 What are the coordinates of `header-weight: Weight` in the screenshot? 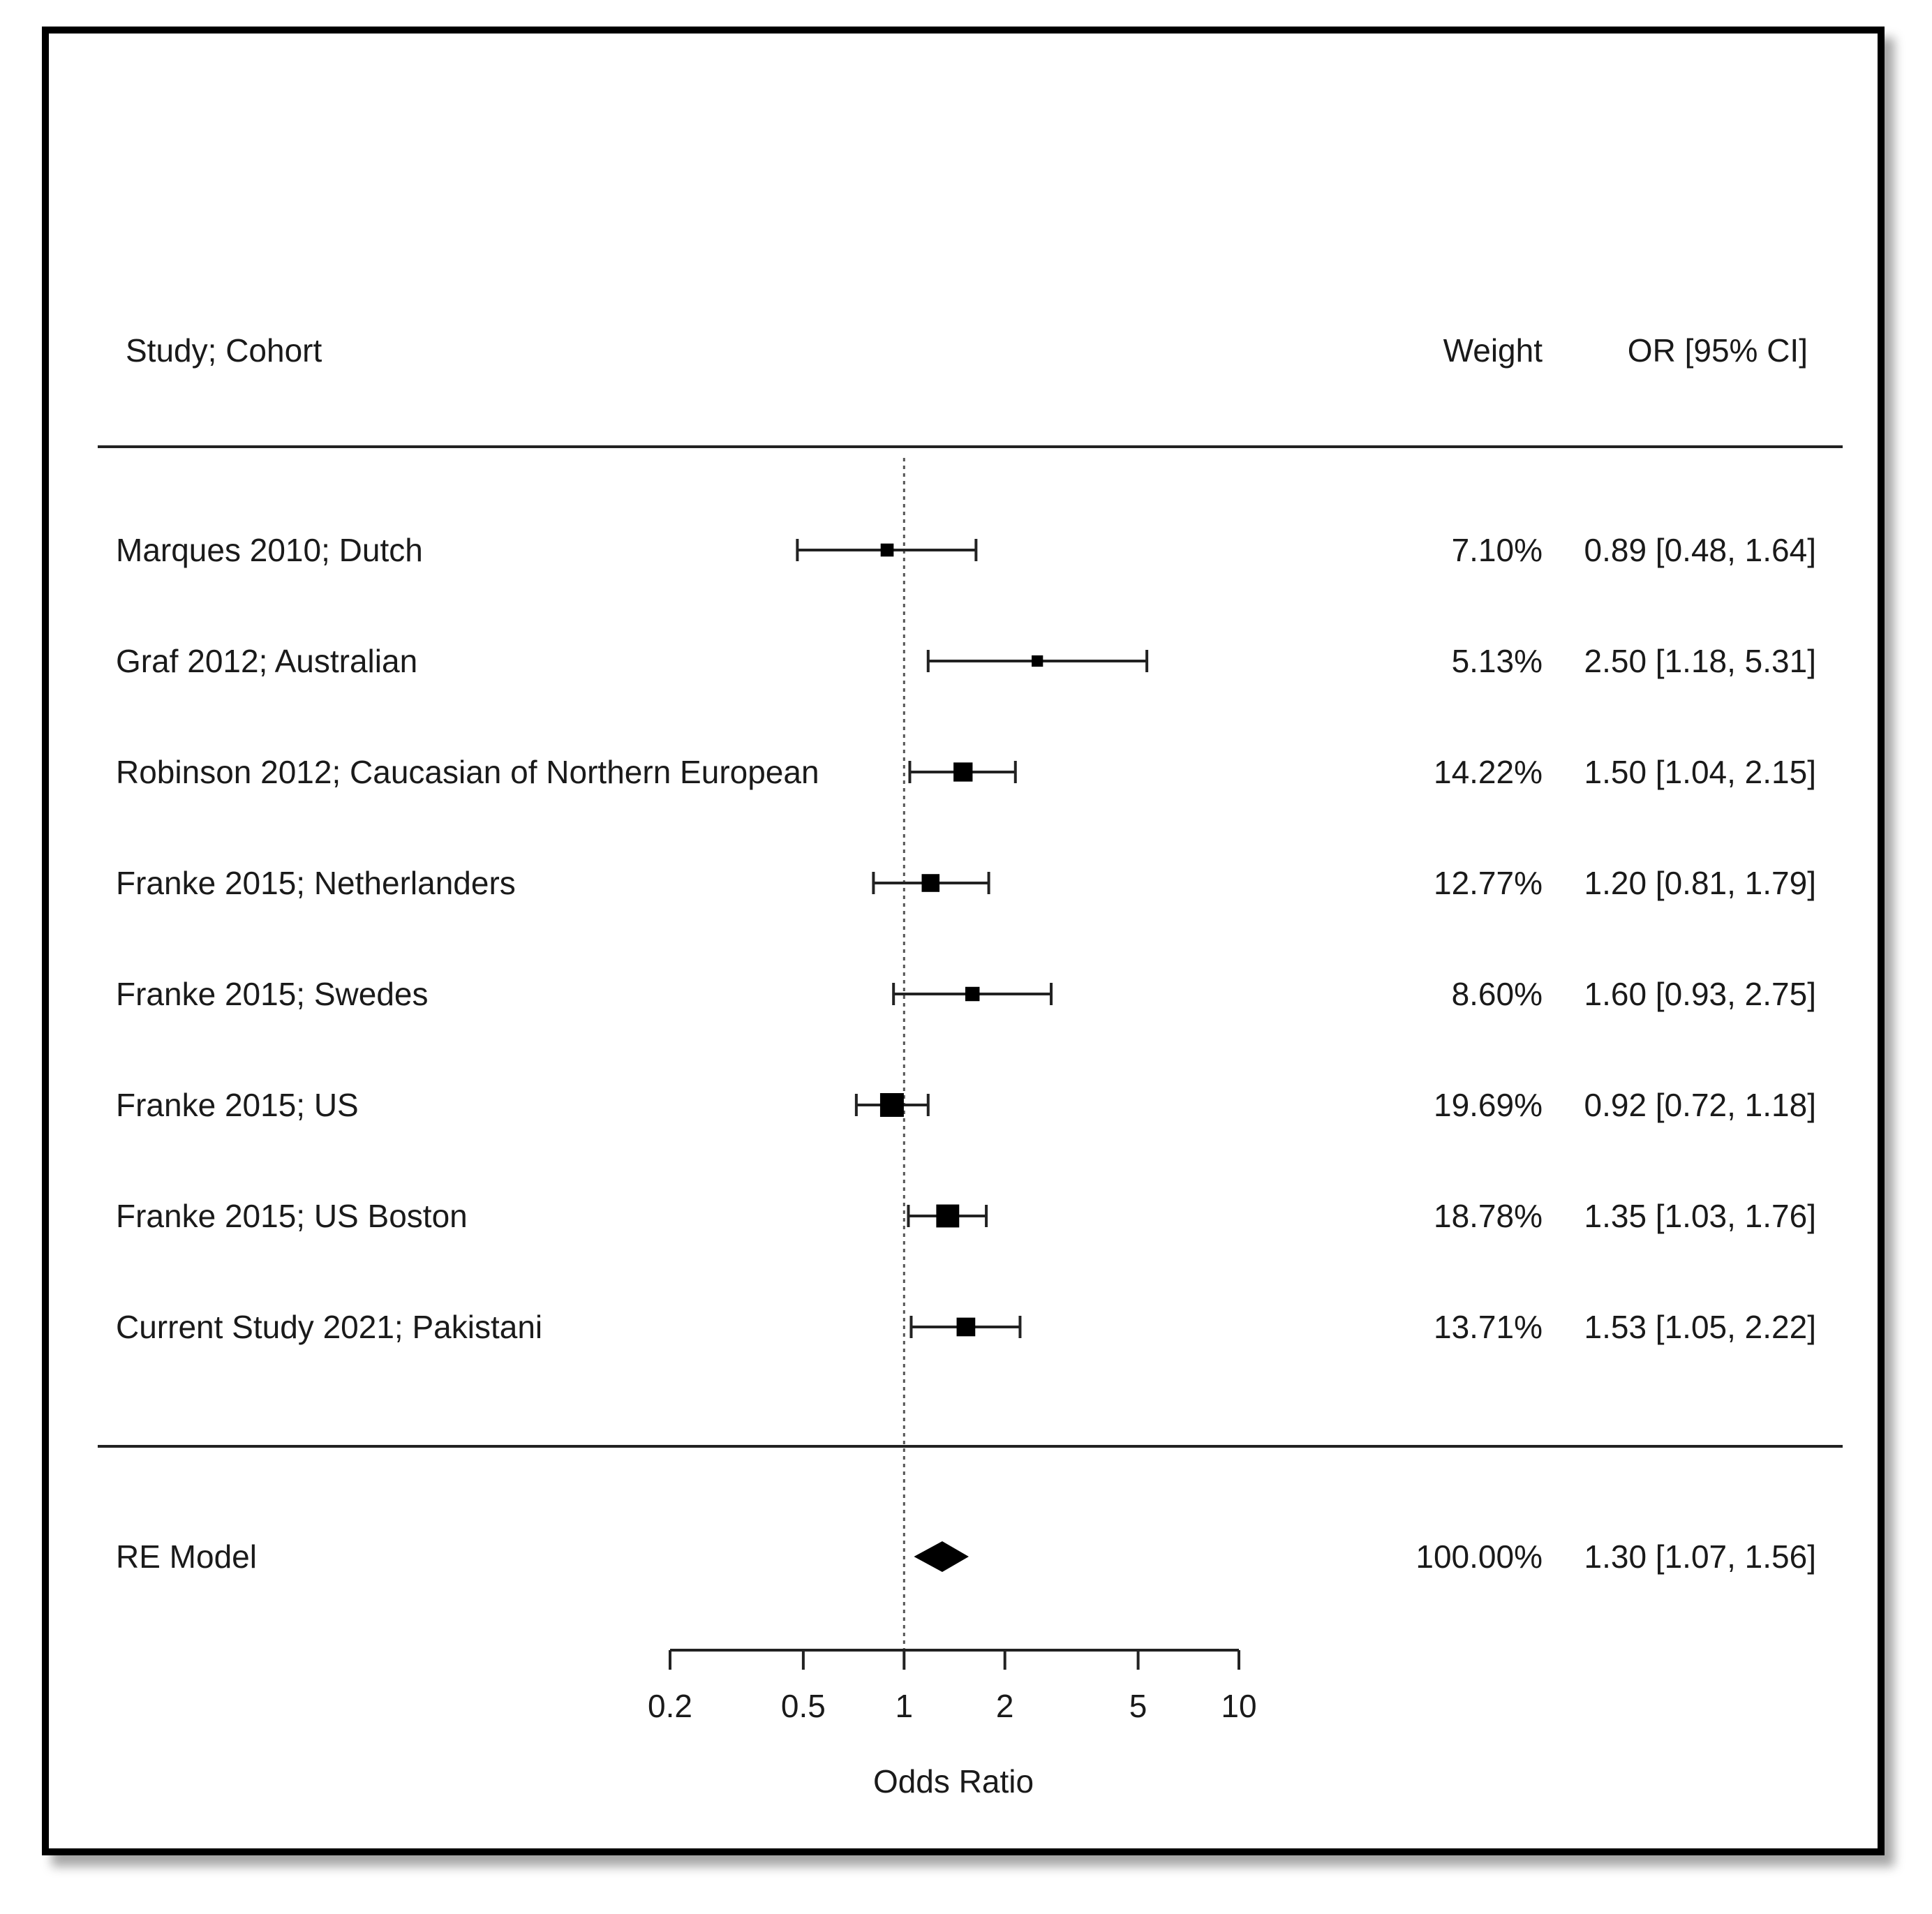 It's located at (1493, 350).